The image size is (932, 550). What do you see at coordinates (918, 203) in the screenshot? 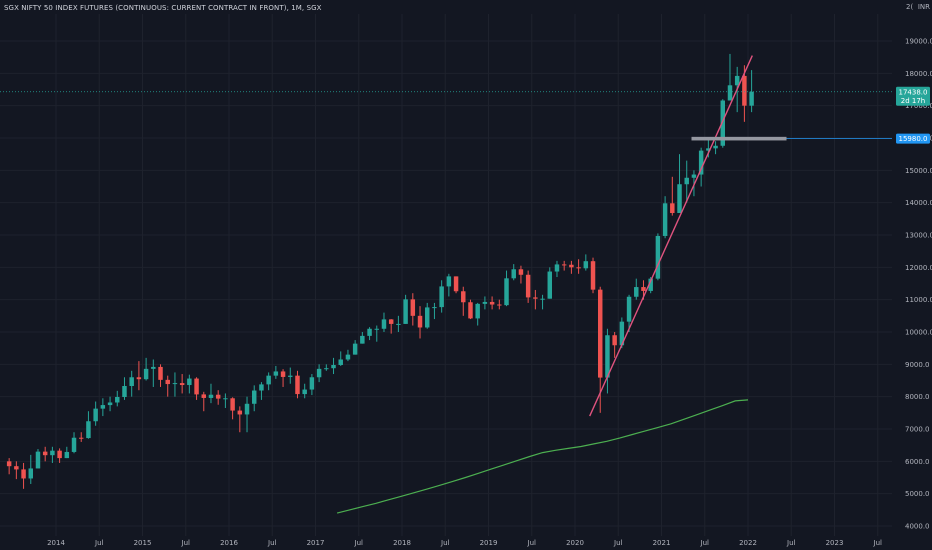
I see `y-tick-label: 14000.0` at bounding box center [918, 203].